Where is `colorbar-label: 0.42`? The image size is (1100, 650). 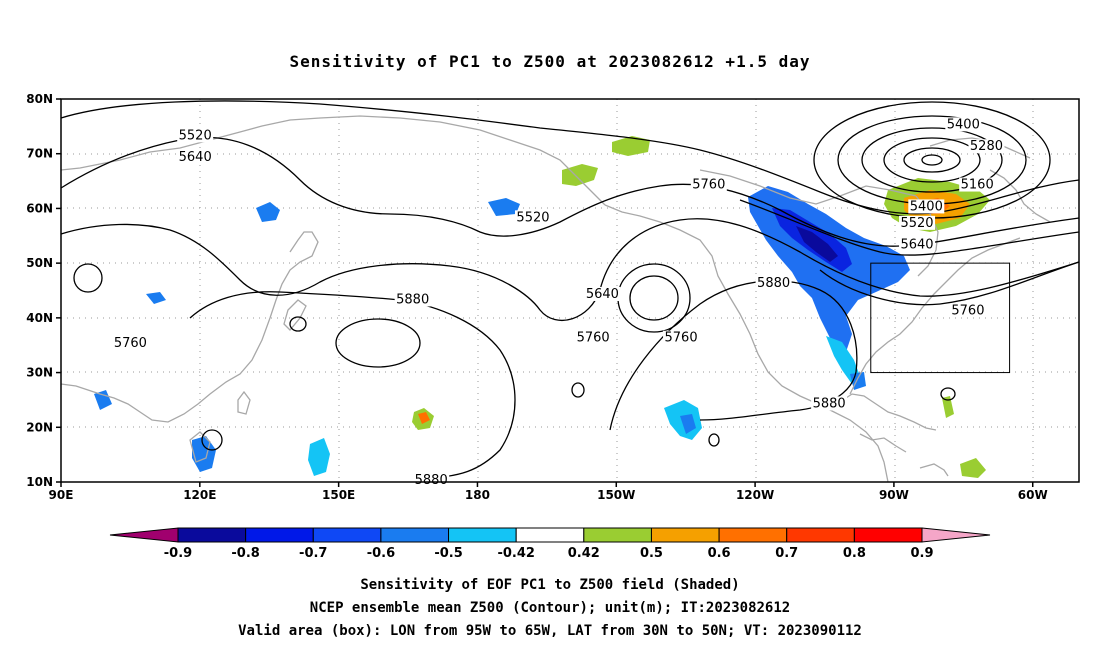 colorbar-label: 0.42 is located at coordinates (584, 553).